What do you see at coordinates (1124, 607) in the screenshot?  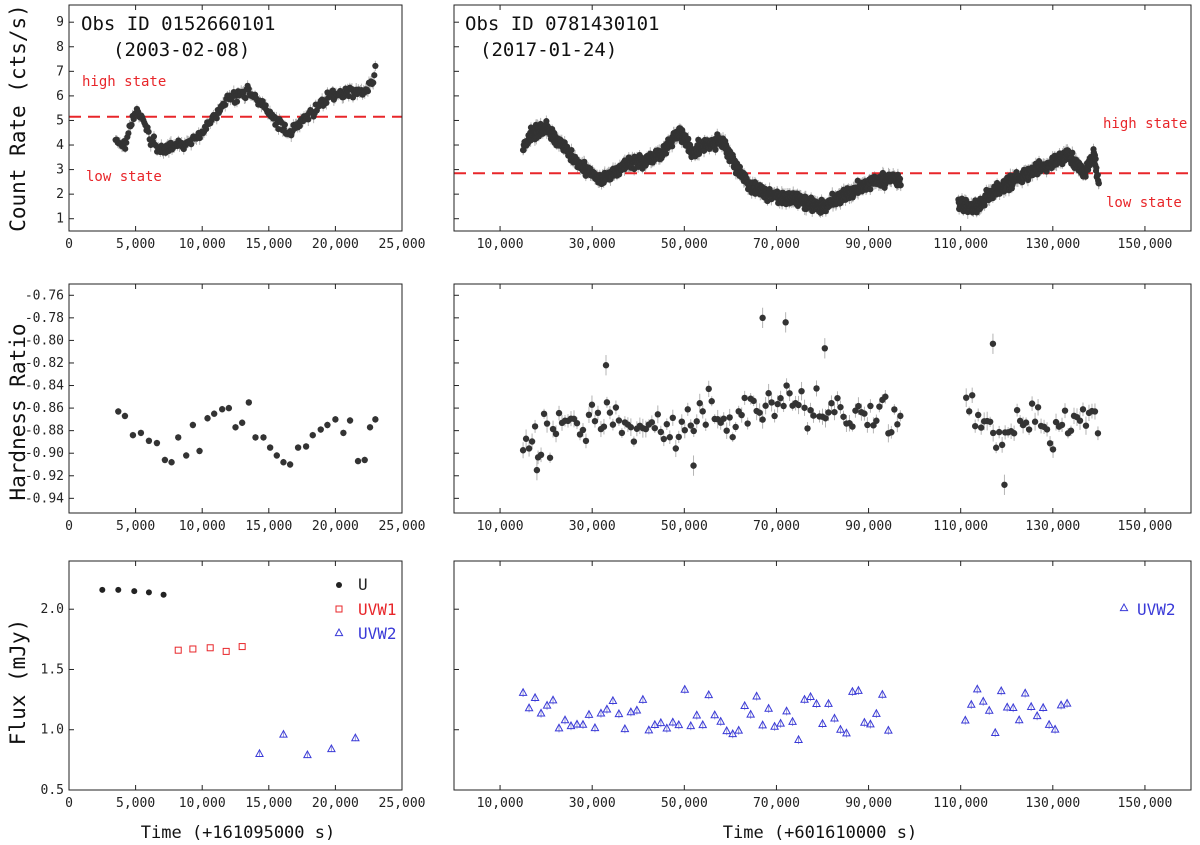 I see `legend-uvw2-marker-right` at bounding box center [1124, 607].